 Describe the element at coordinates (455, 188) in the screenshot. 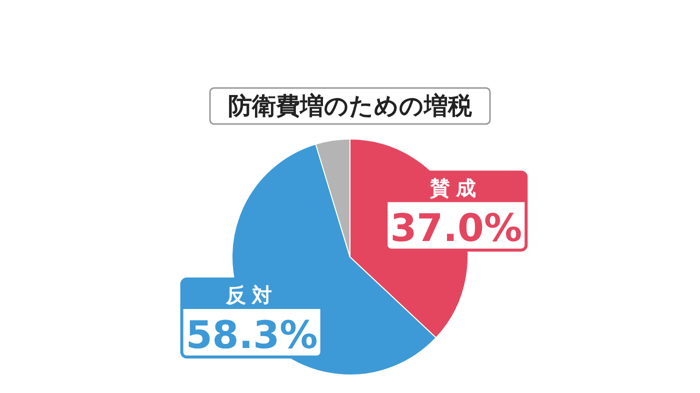

I see `slice-label: 賛成` at that location.